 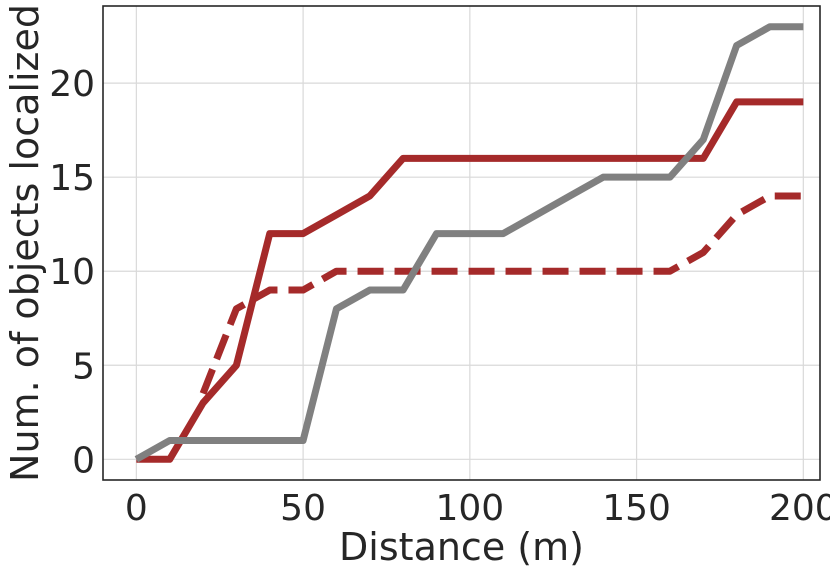 What do you see at coordinates (25, 243) in the screenshot?
I see `y-axis-label: Num. of objects localized` at bounding box center [25, 243].